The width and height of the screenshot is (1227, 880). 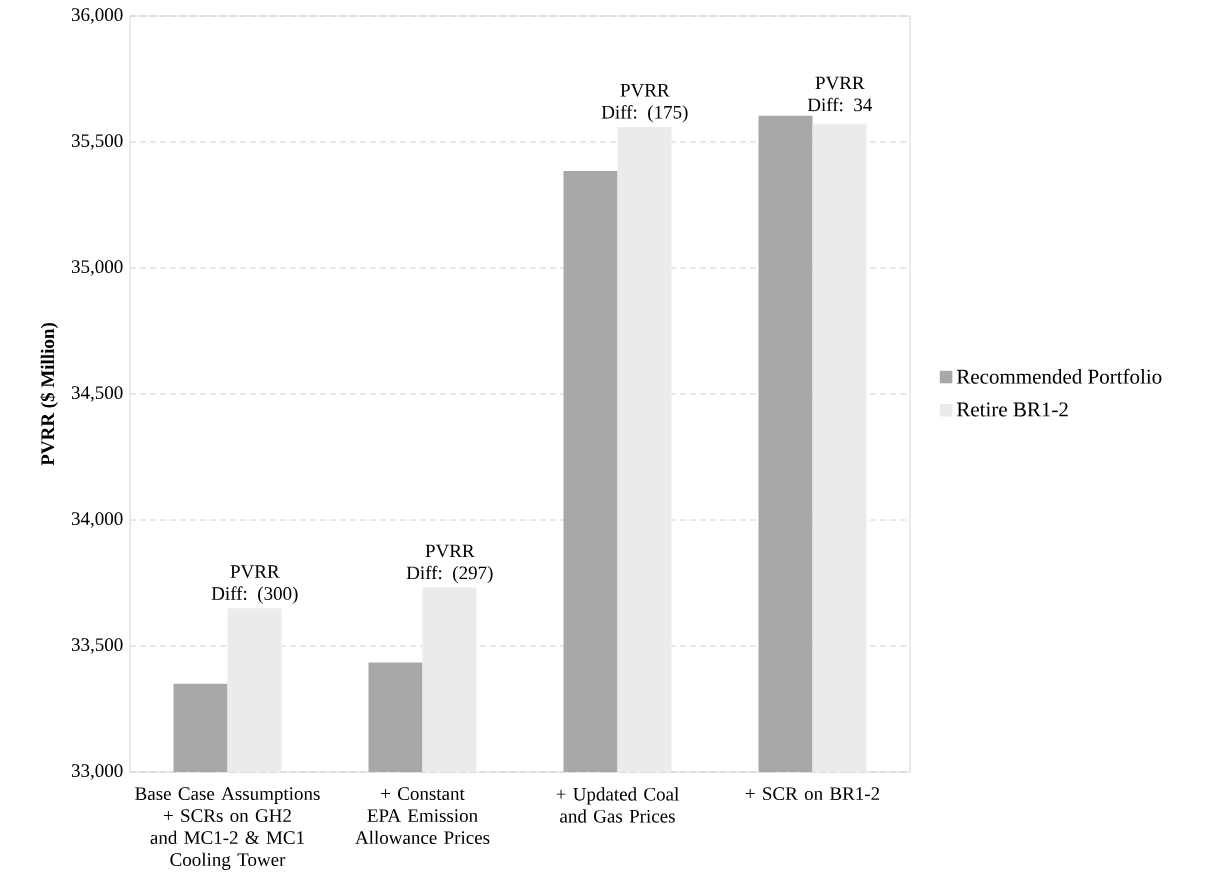 I want to click on annotation: PVRR Diff: (175), so click(x=644, y=103).